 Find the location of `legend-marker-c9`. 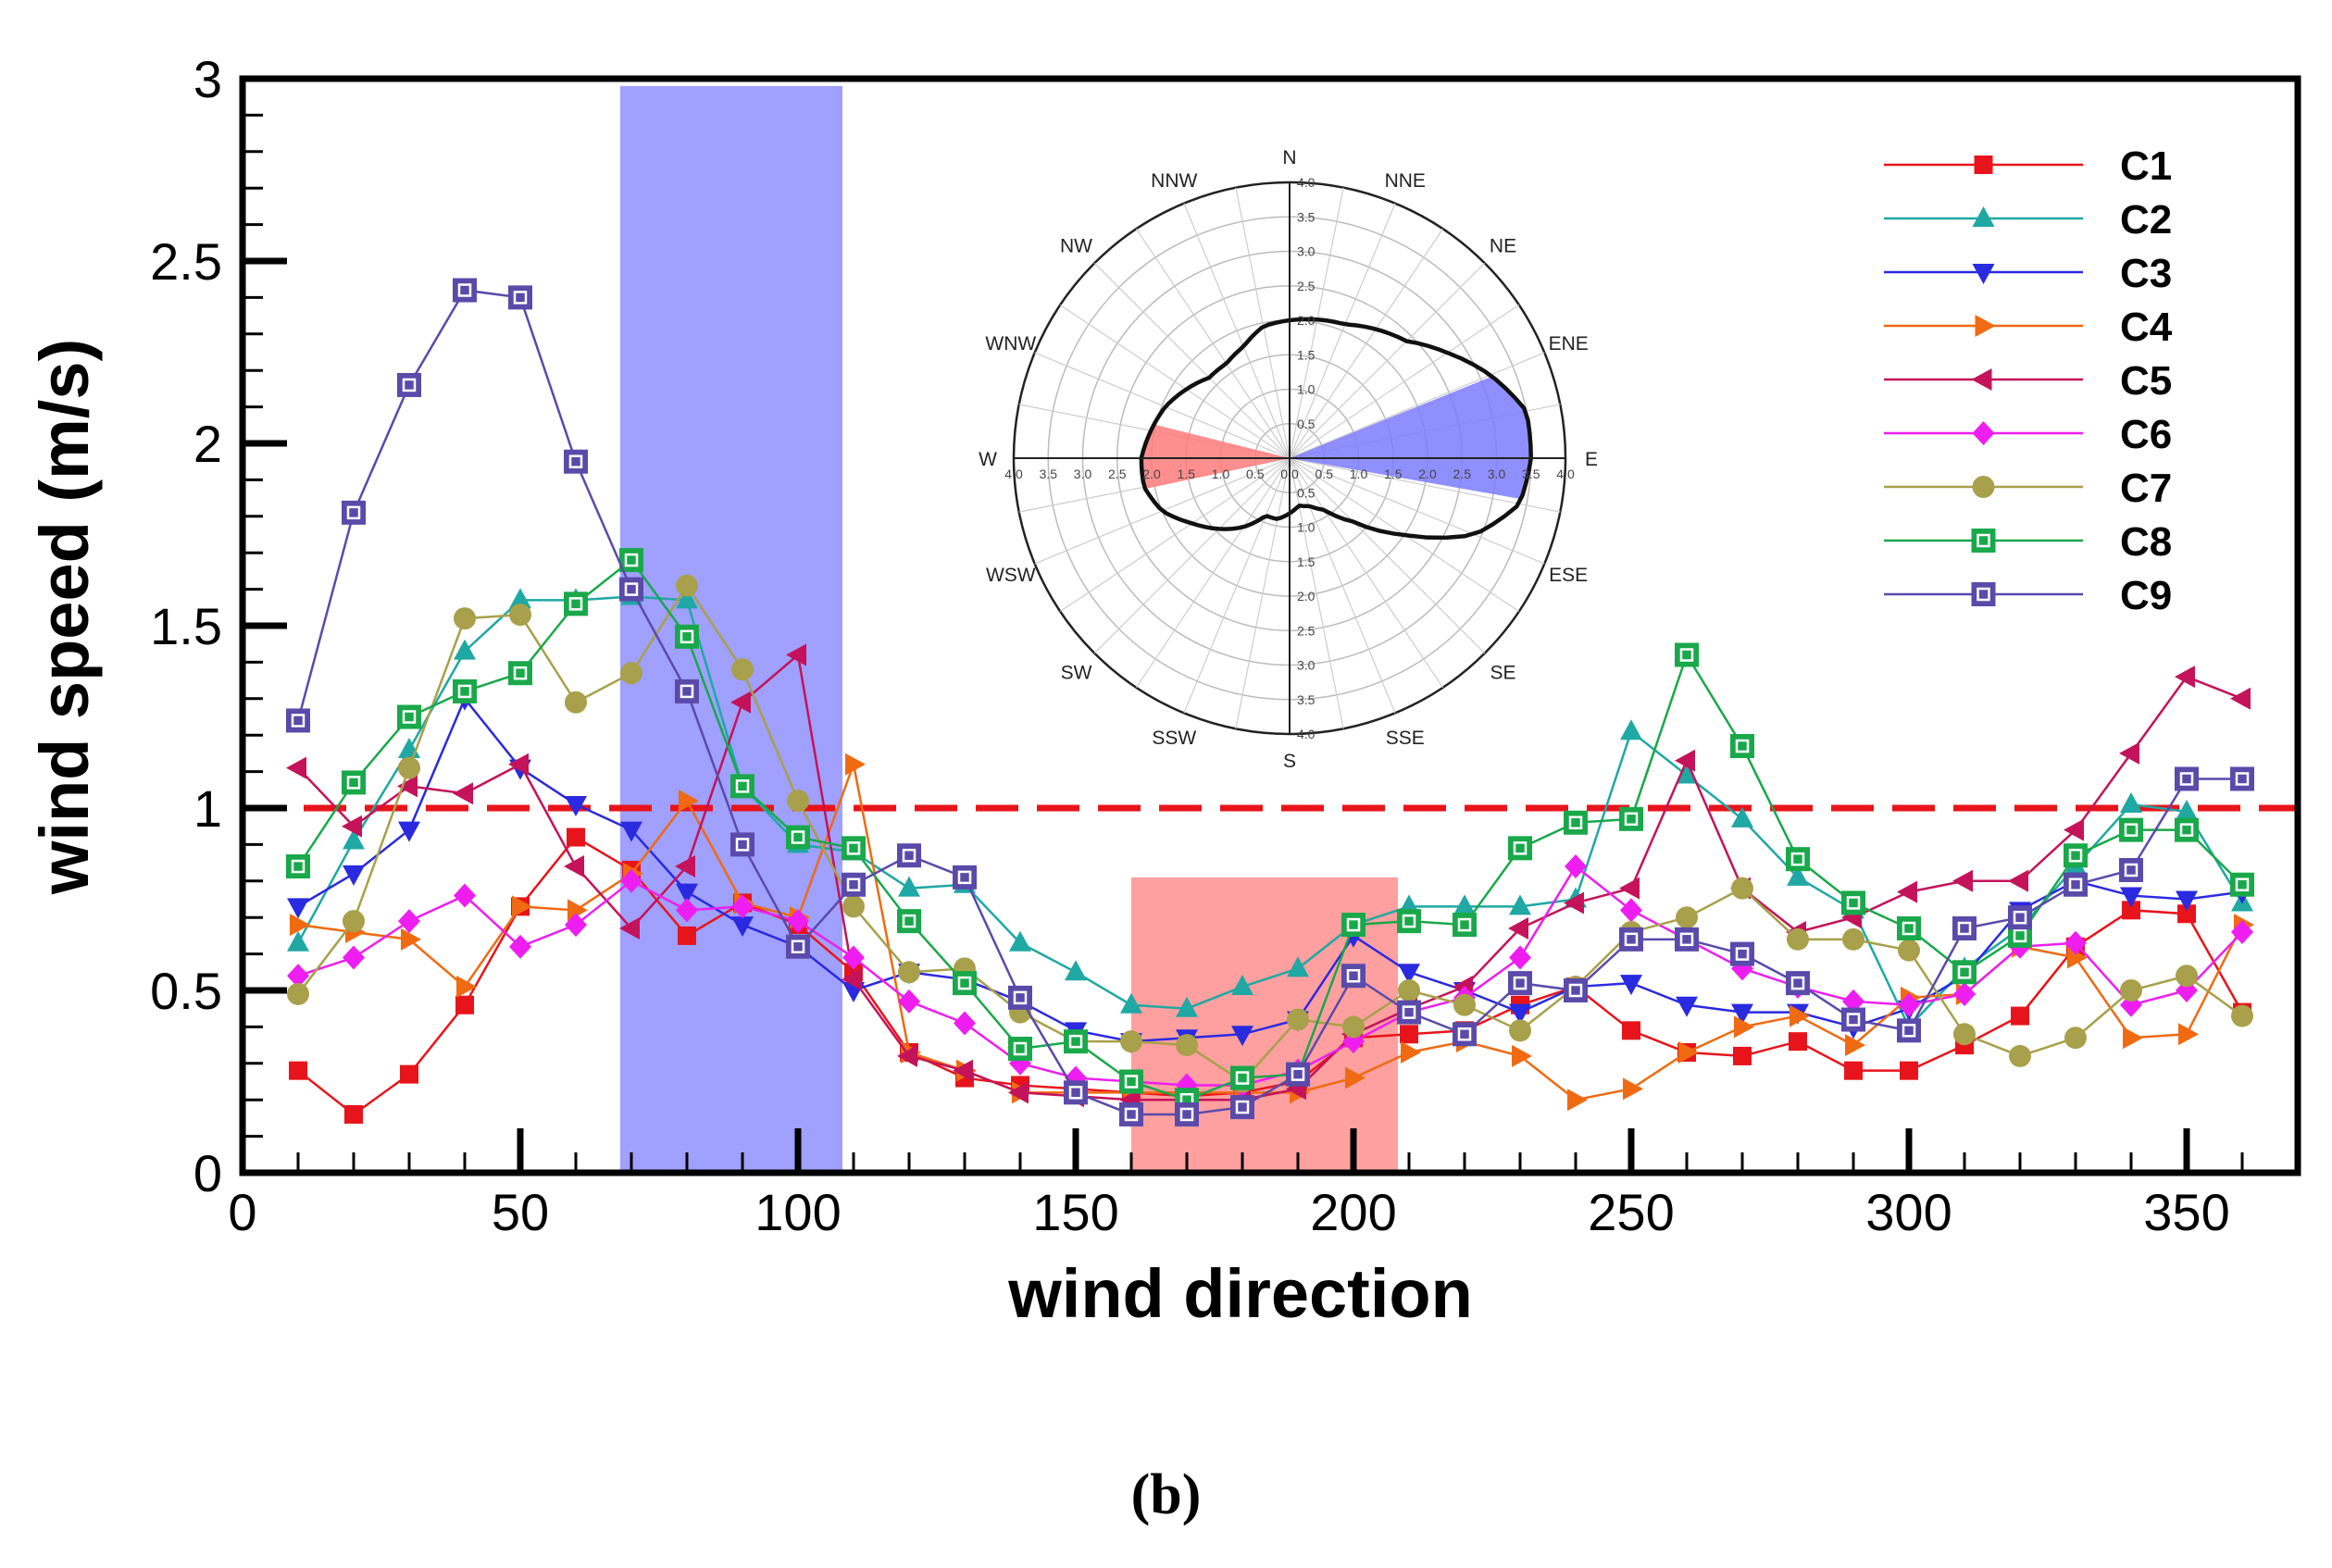

legend-marker-c9 is located at coordinates (1984, 594).